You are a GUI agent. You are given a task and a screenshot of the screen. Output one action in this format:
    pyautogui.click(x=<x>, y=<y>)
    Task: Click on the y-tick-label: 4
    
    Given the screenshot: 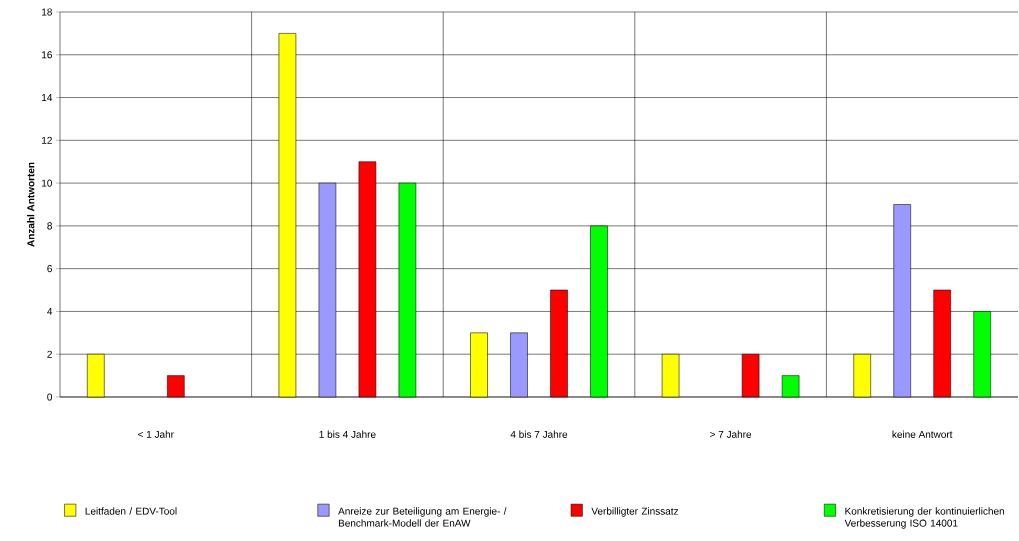 What is the action you would take?
    pyautogui.click(x=50, y=311)
    